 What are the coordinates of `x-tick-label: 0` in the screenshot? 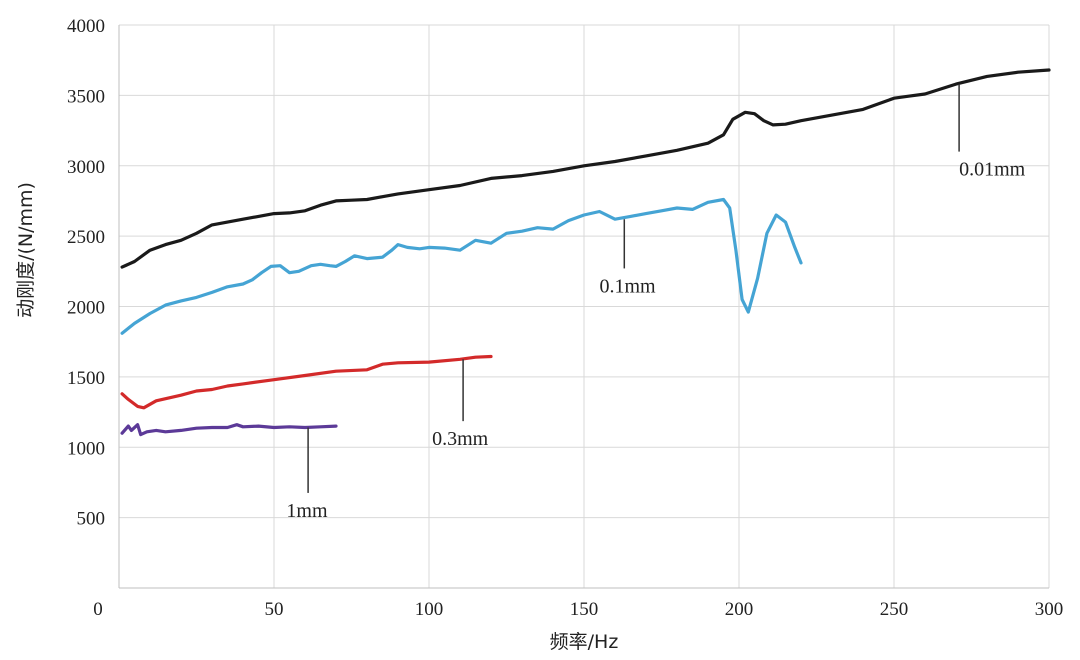 It's located at (98, 609).